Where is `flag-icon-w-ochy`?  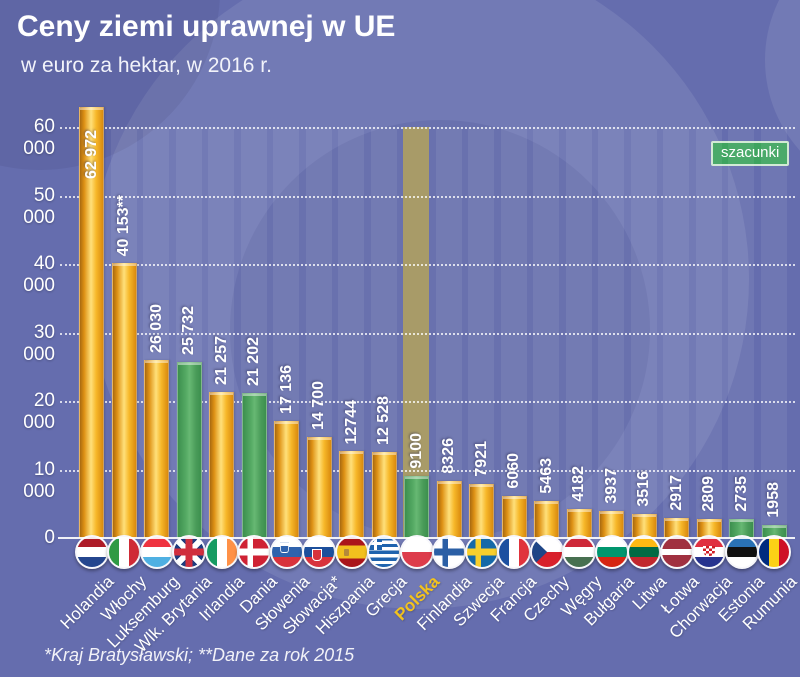 flag-icon-w-ochy is located at coordinates (124, 552).